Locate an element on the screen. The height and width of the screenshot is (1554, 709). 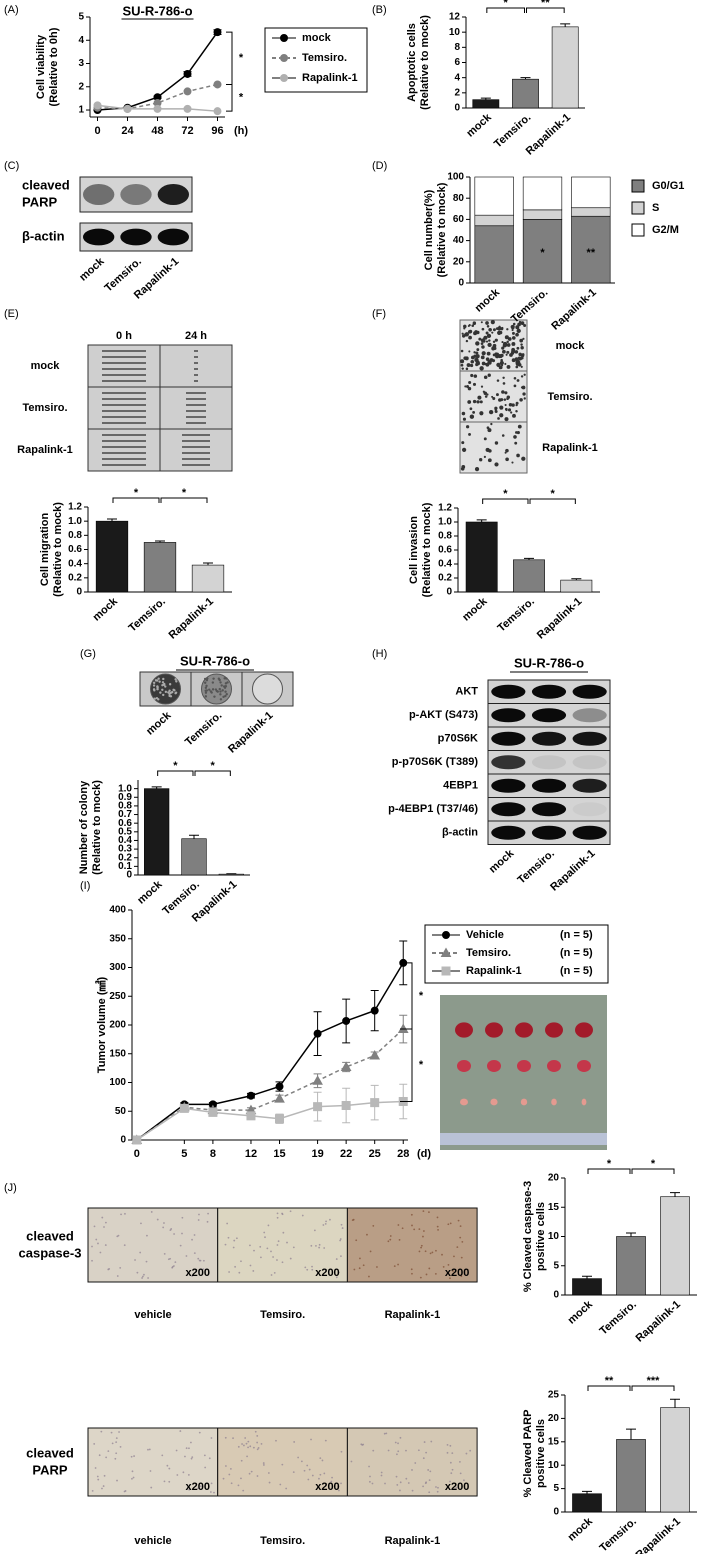
blot-label: p-4EBP1 (T37/46) is located at coordinates (433, 809).